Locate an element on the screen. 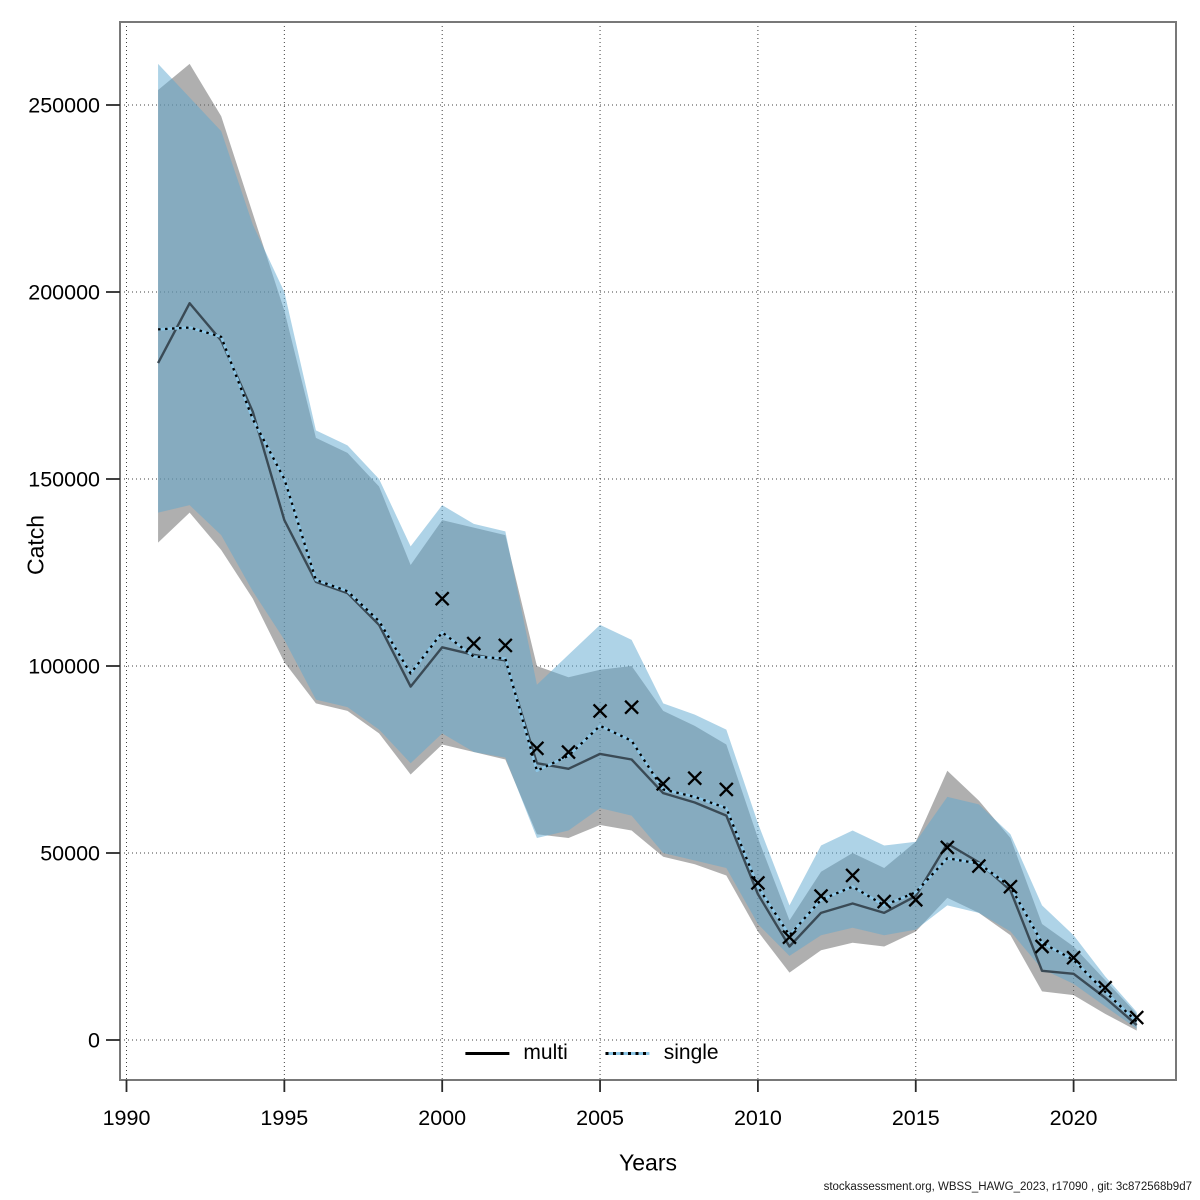 This screenshot has height=1200, width=1200. x-tick-label: 2005 is located at coordinates (600, 1118).